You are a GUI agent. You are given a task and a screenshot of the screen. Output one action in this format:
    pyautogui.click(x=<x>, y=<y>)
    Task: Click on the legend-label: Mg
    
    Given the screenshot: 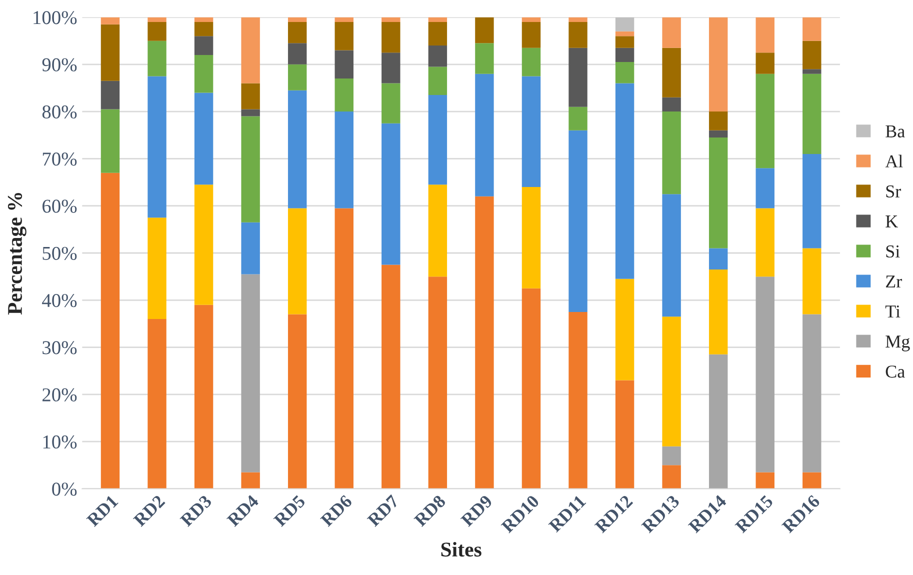 What is the action you would take?
    pyautogui.click(x=898, y=344)
    